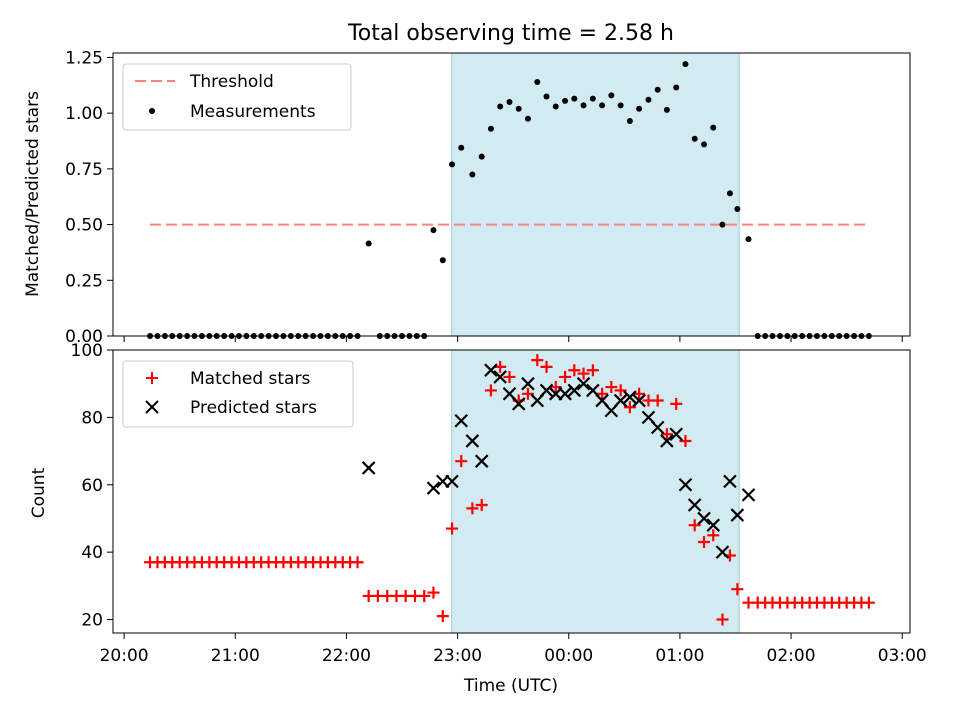 The width and height of the screenshot is (960, 724). Describe the element at coordinates (346, 656) in the screenshot. I see `x-tick-label: 22:00` at that location.